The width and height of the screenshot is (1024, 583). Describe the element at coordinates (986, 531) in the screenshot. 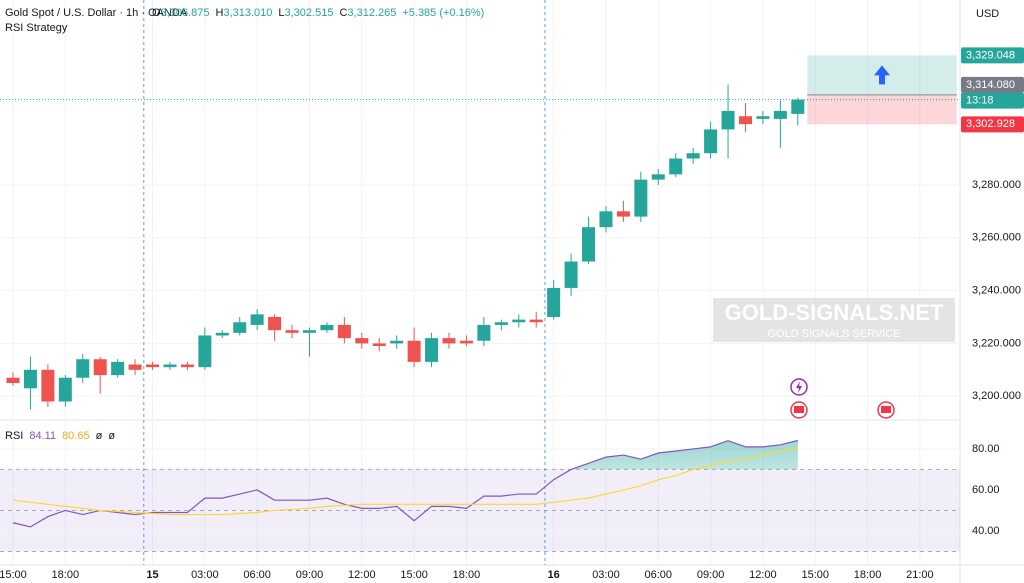

I see `y-tick-label: 40.00` at that location.